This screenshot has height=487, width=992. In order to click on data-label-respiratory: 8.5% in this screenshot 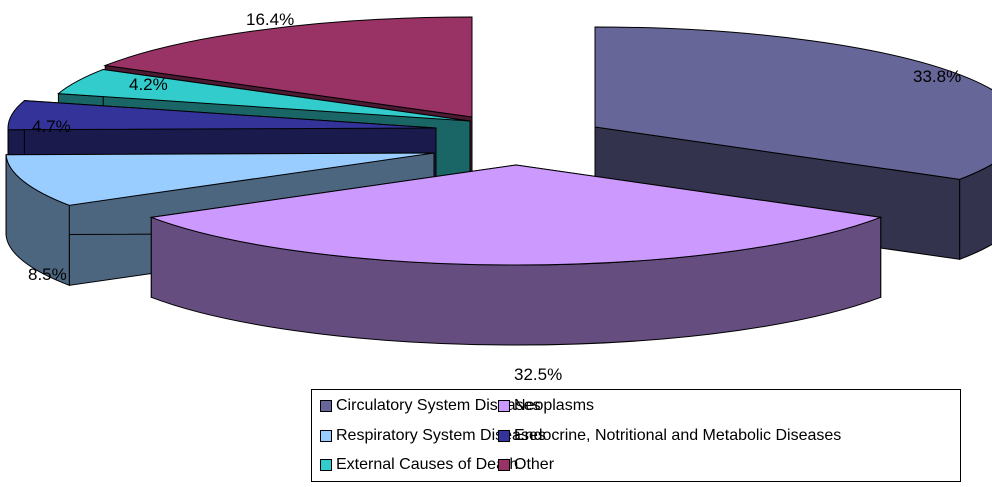, I will do `click(47, 274)`.